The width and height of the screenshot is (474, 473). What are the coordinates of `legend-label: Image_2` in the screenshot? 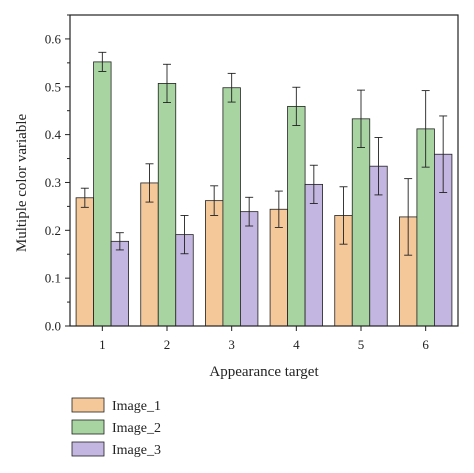 It's located at (136, 428).